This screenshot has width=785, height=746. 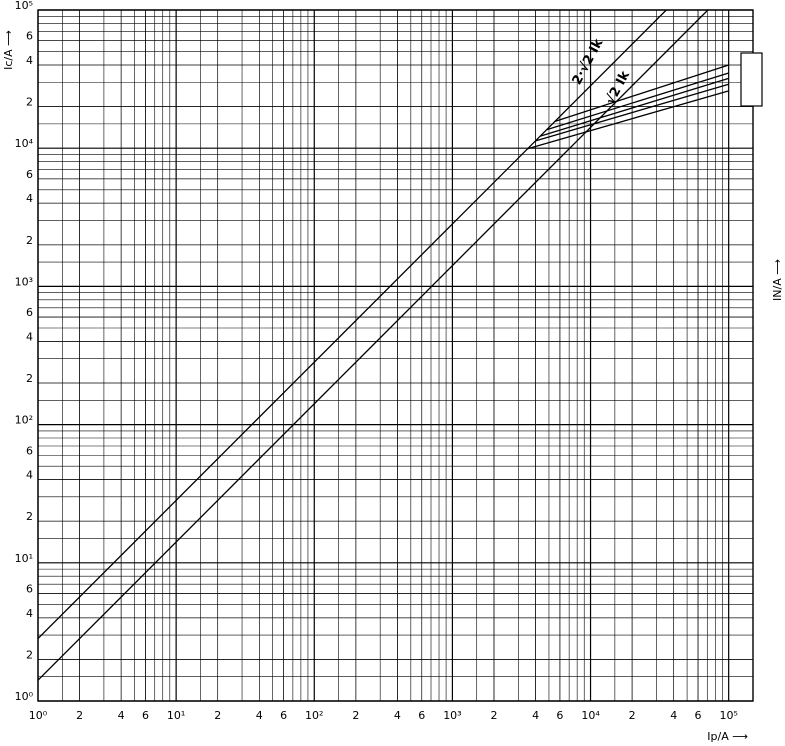 I want to click on y-tick-label: 10², so click(x=24, y=420).